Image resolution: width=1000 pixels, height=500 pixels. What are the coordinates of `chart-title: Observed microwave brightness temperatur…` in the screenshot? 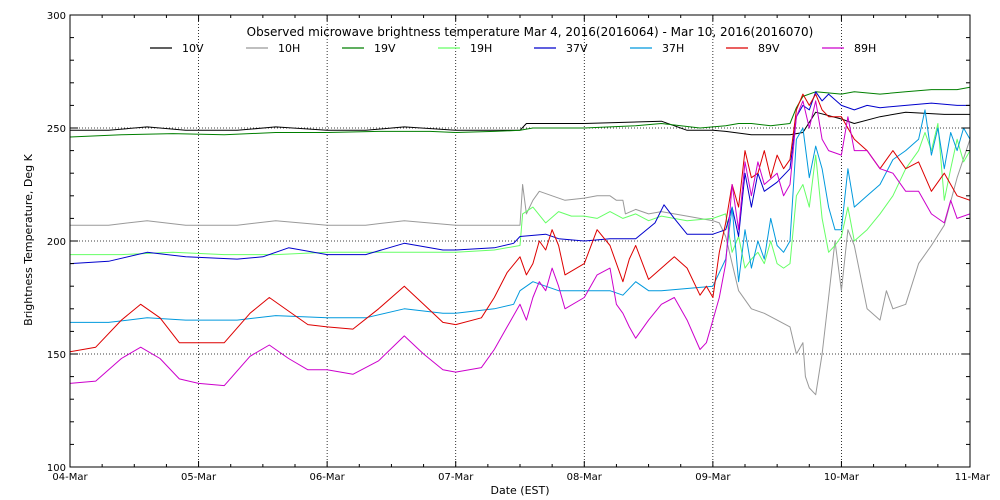 It's located at (530, 32).